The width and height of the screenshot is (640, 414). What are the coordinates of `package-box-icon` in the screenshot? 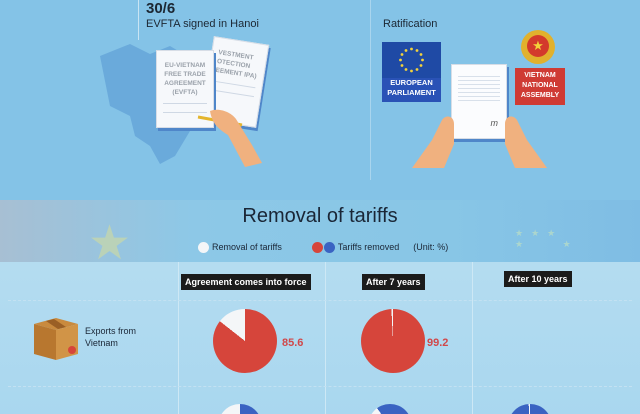 It's located at (56, 339).